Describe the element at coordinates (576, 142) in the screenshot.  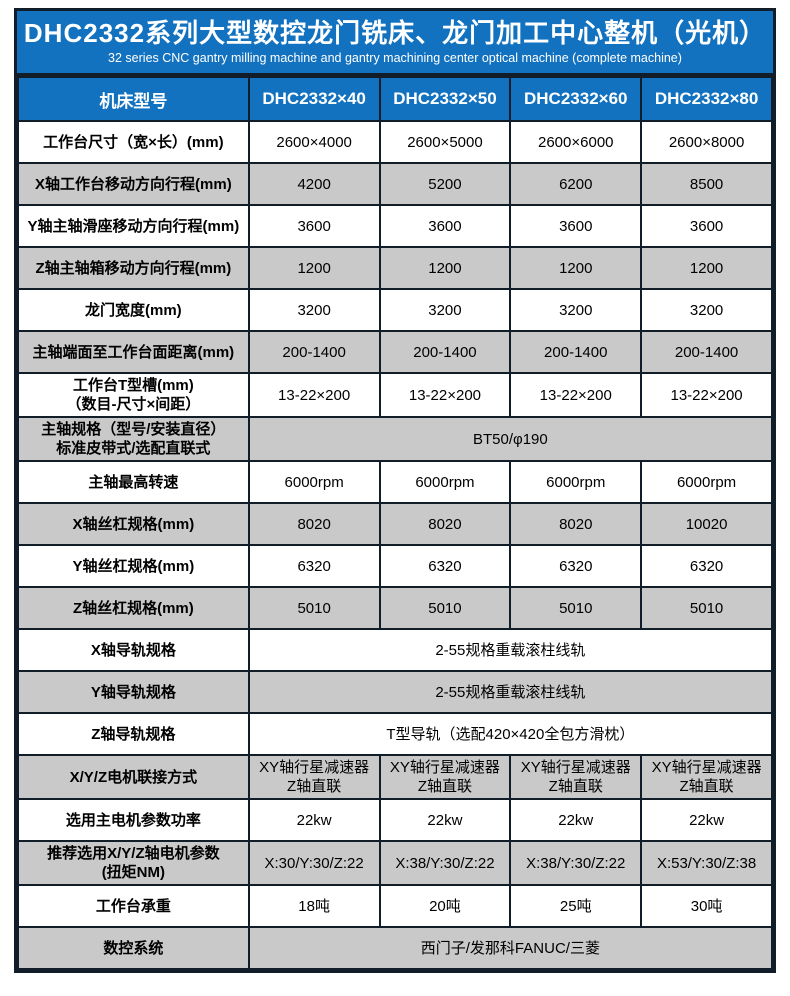
I see `cell-text: 2600×6000` at that location.